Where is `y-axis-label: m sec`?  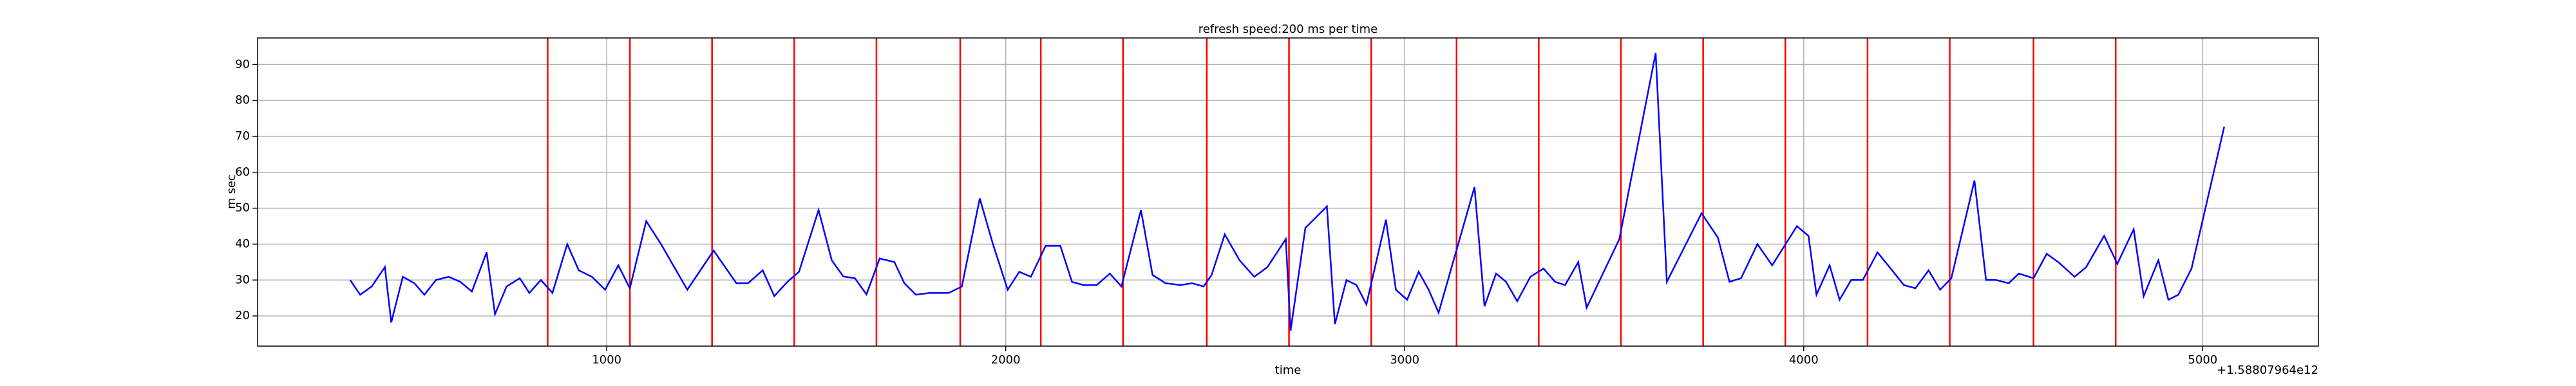
y-axis-label: m sec is located at coordinates (232, 191).